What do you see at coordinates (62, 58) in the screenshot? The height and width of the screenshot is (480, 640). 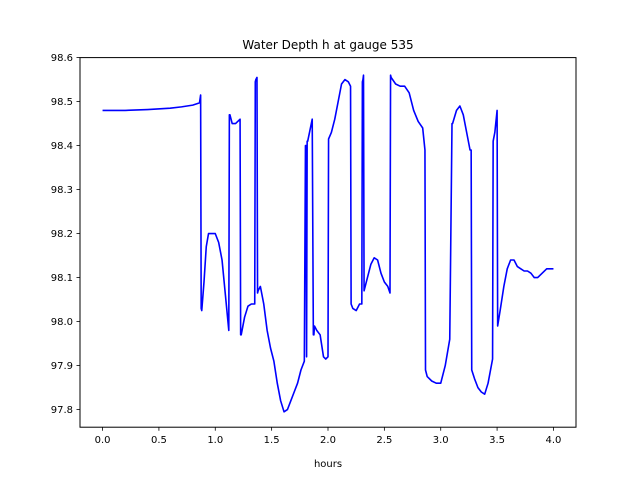 I see `y-tick-label: 98.6` at bounding box center [62, 58].